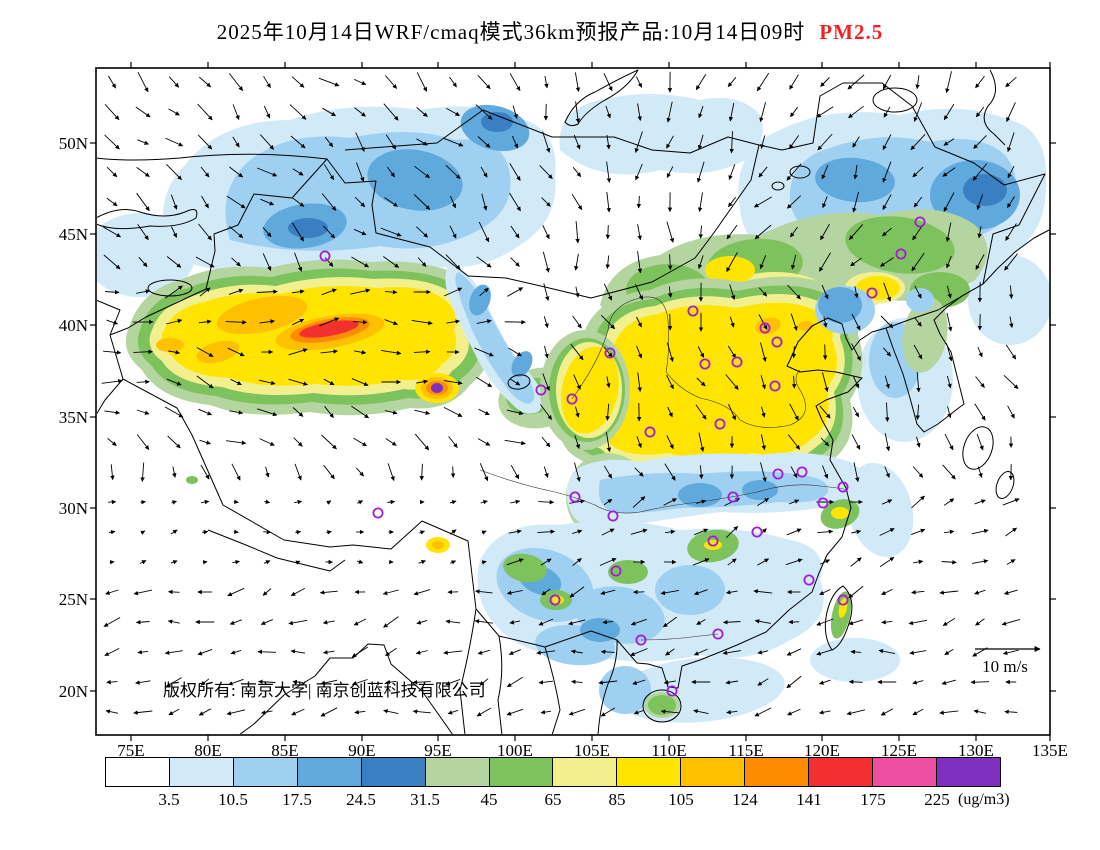 The height and width of the screenshot is (850, 1100). What do you see at coordinates (361, 750) in the screenshot?
I see `lon-label: 90E` at bounding box center [361, 750].